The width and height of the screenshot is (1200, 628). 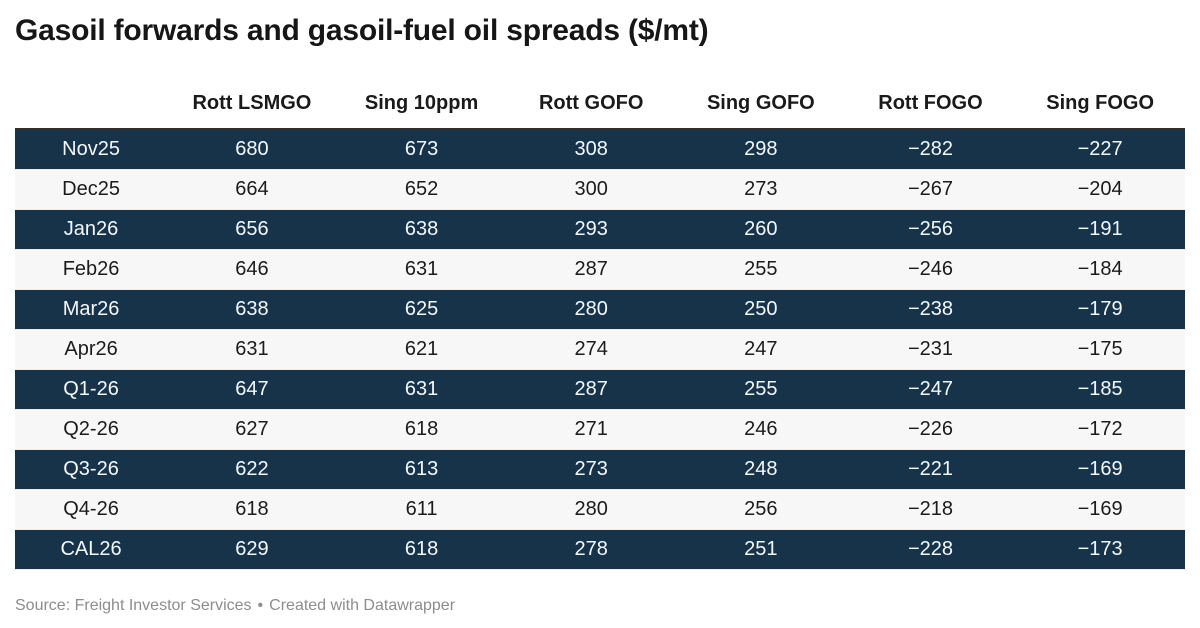 What do you see at coordinates (1100, 309) in the screenshot?
I see `cell-value: −179` at bounding box center [1100, 309].